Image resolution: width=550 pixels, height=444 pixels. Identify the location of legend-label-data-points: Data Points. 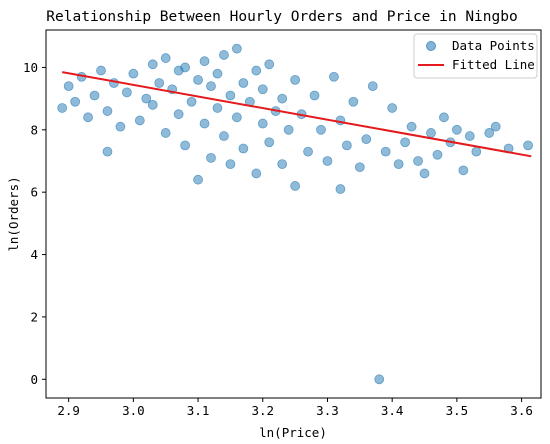
(493, 45).